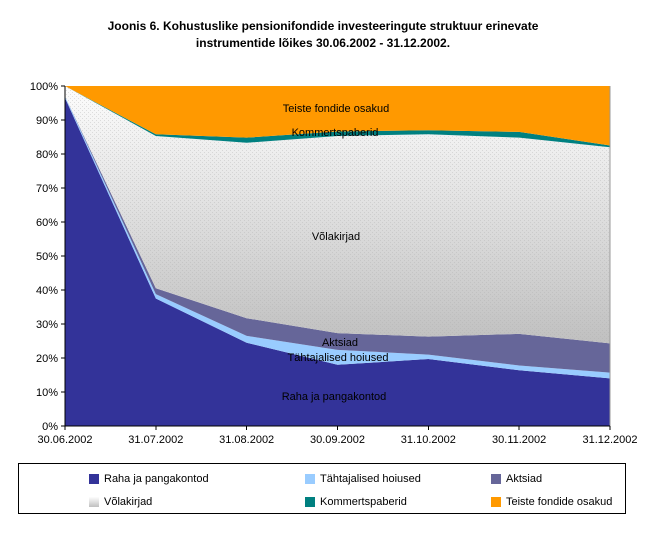 The height and width of the screenshot is (534, 646). Describe the element at coordinates (94, 502) in the screenshot. I see `legend-swatch-volakirjad` at that location.